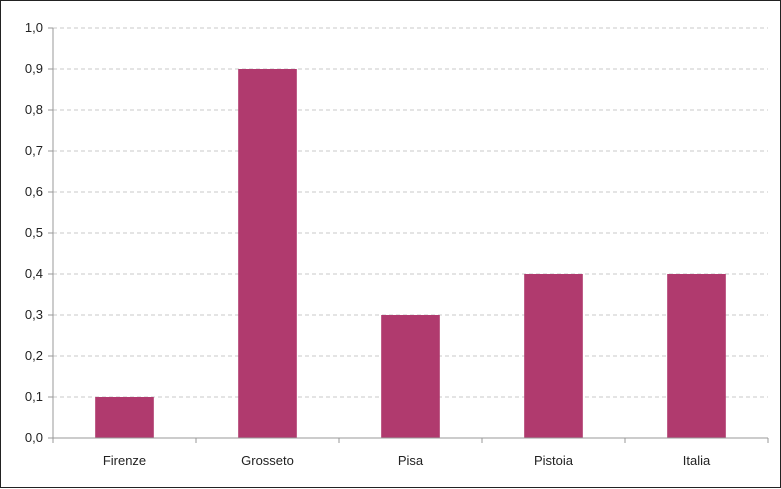  What do you see at coordinates (411, 460) in the screenshot?
I see `x-tick-label: Pisa` at bounding box center [411, 460].